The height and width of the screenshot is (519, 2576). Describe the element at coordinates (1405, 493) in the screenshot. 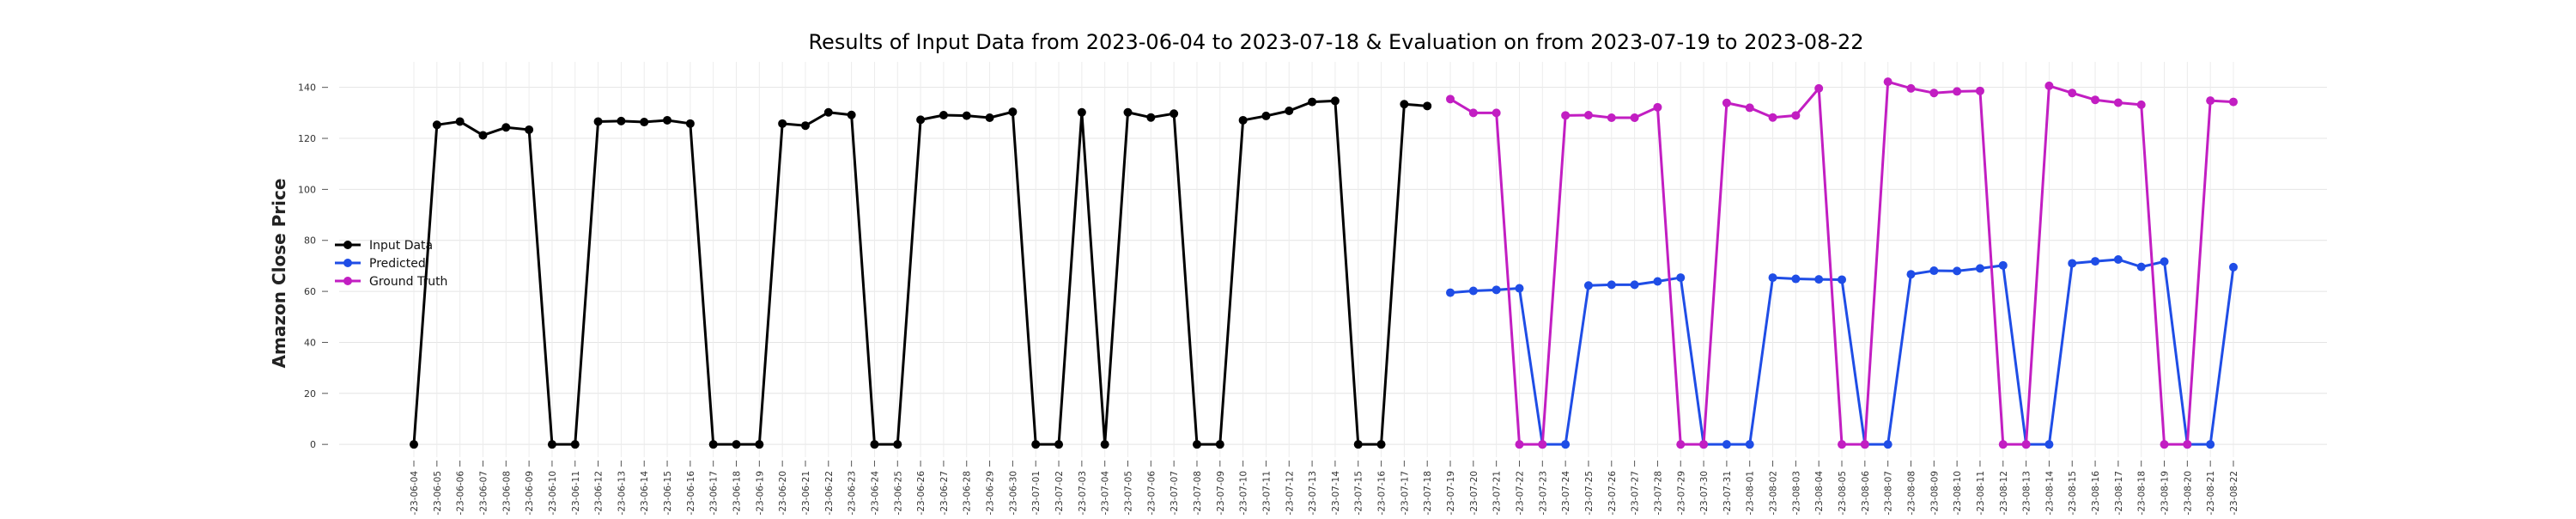

I see `x-tick-label: -23-07-17` at that location.